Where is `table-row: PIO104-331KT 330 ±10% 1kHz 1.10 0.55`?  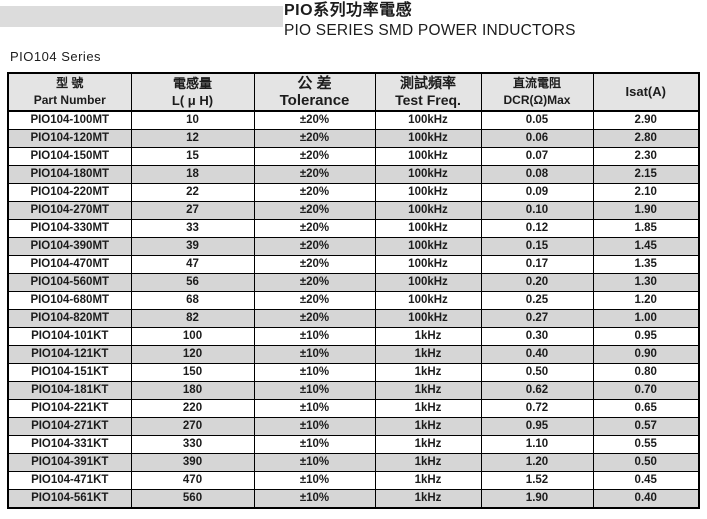
table-row: PIO104-331KT 330 ±10% 1kHz 1.10 0.55 is located at coordinates (353, 444).